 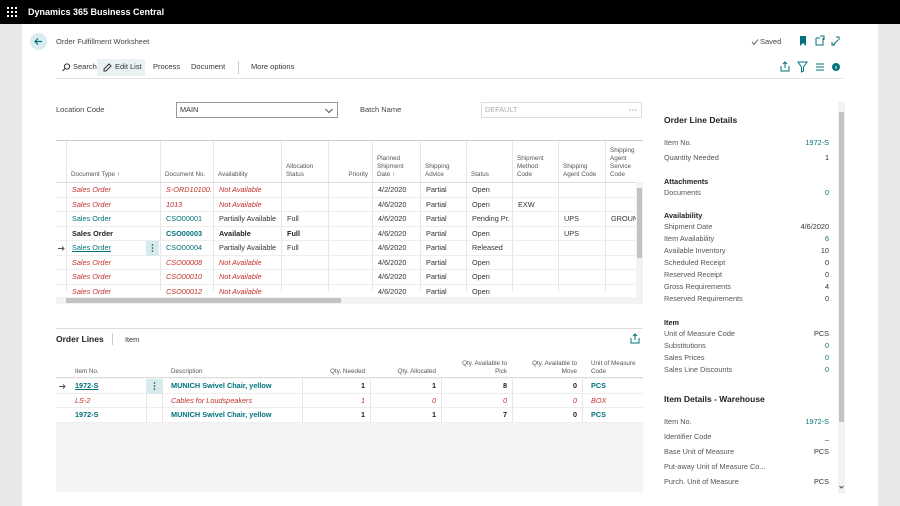 I want to click on action-button: Search, so click(x=85, y=66).